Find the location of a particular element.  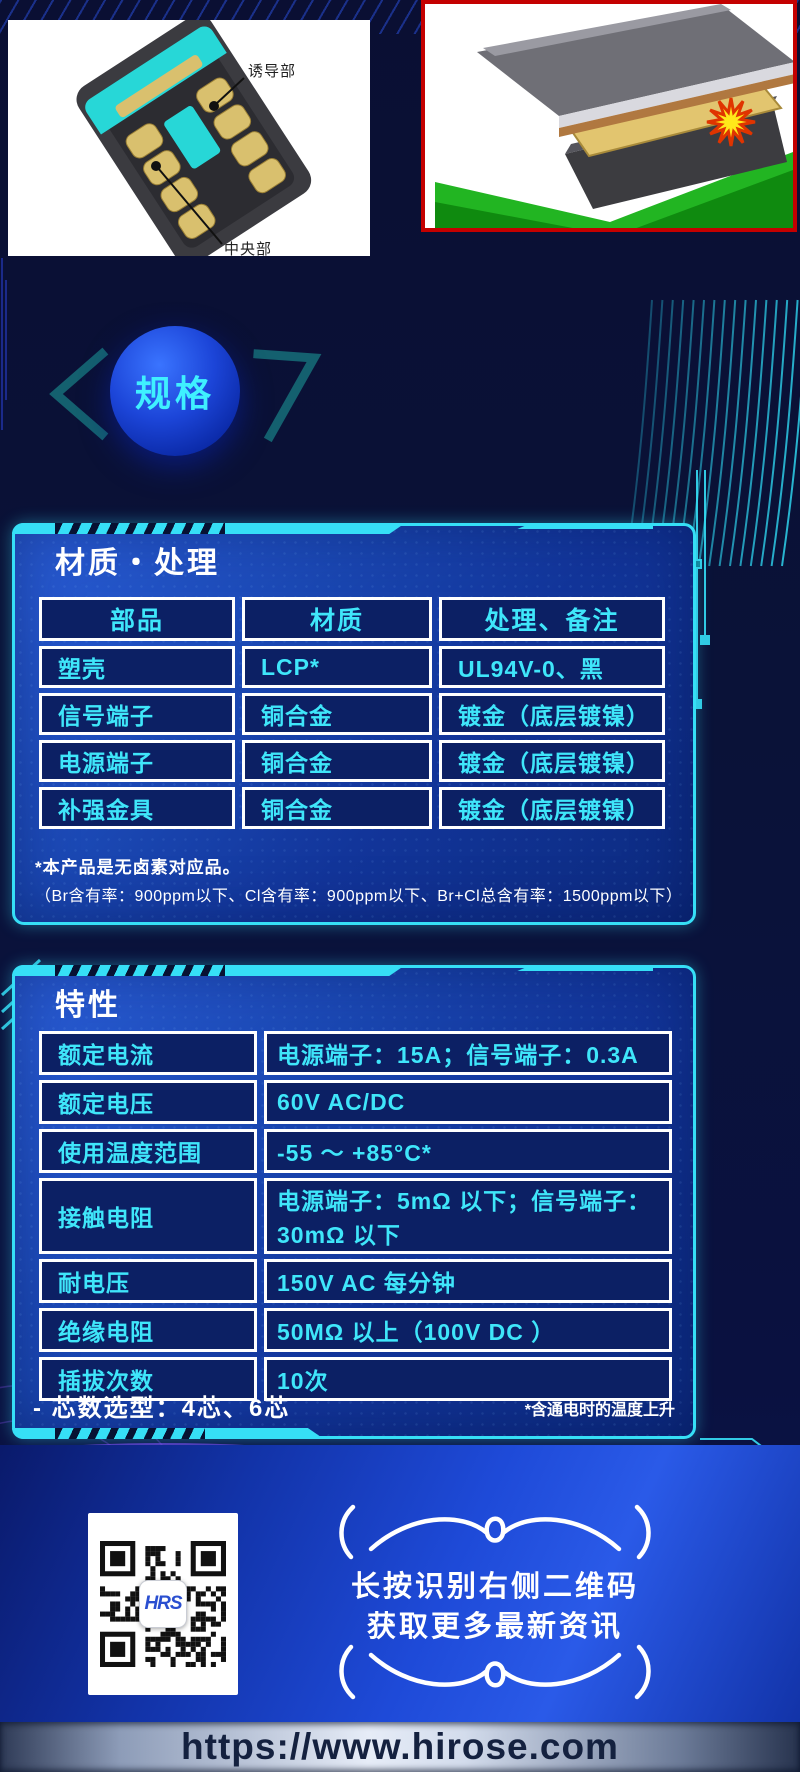

flourish-ornament-top is located at coordinates (495, 1532).